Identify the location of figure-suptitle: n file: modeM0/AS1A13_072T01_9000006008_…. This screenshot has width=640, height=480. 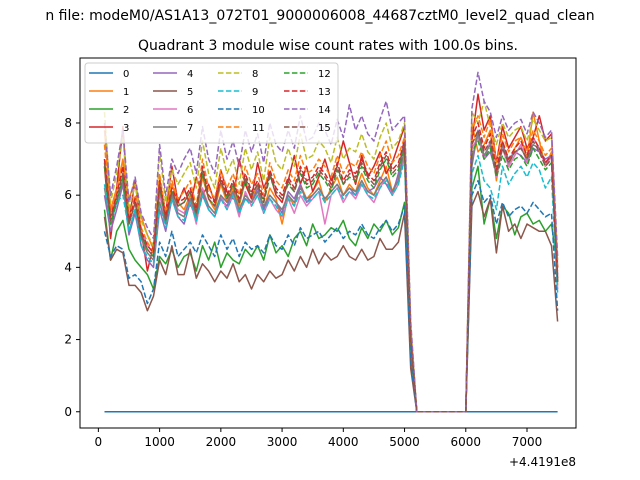
(319, 16).